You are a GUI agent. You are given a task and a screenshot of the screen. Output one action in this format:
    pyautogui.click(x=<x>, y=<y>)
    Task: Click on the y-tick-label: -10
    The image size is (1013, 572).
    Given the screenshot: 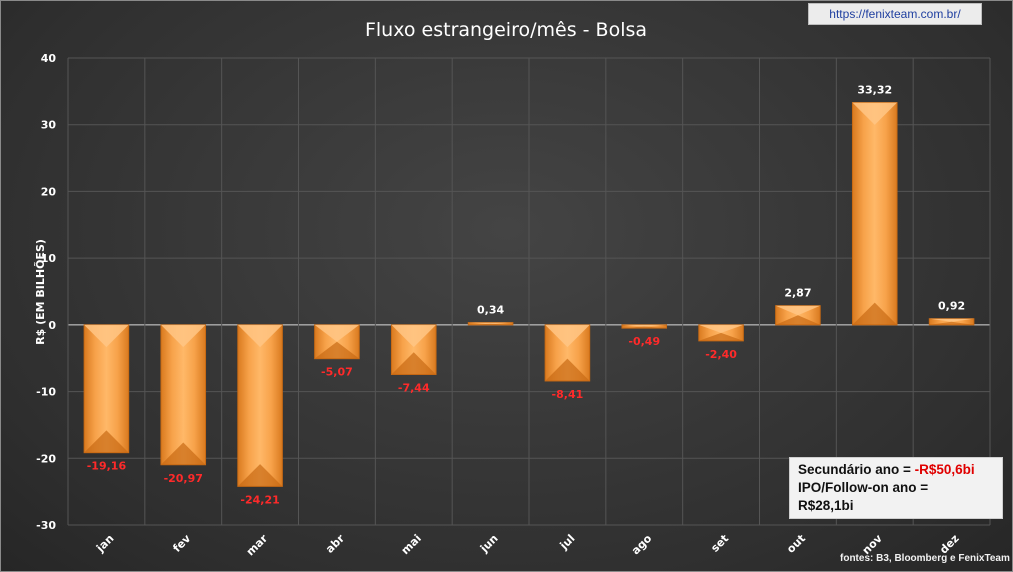 What is the action you would take?
    pyautogui.click(x=46, y=392)
    